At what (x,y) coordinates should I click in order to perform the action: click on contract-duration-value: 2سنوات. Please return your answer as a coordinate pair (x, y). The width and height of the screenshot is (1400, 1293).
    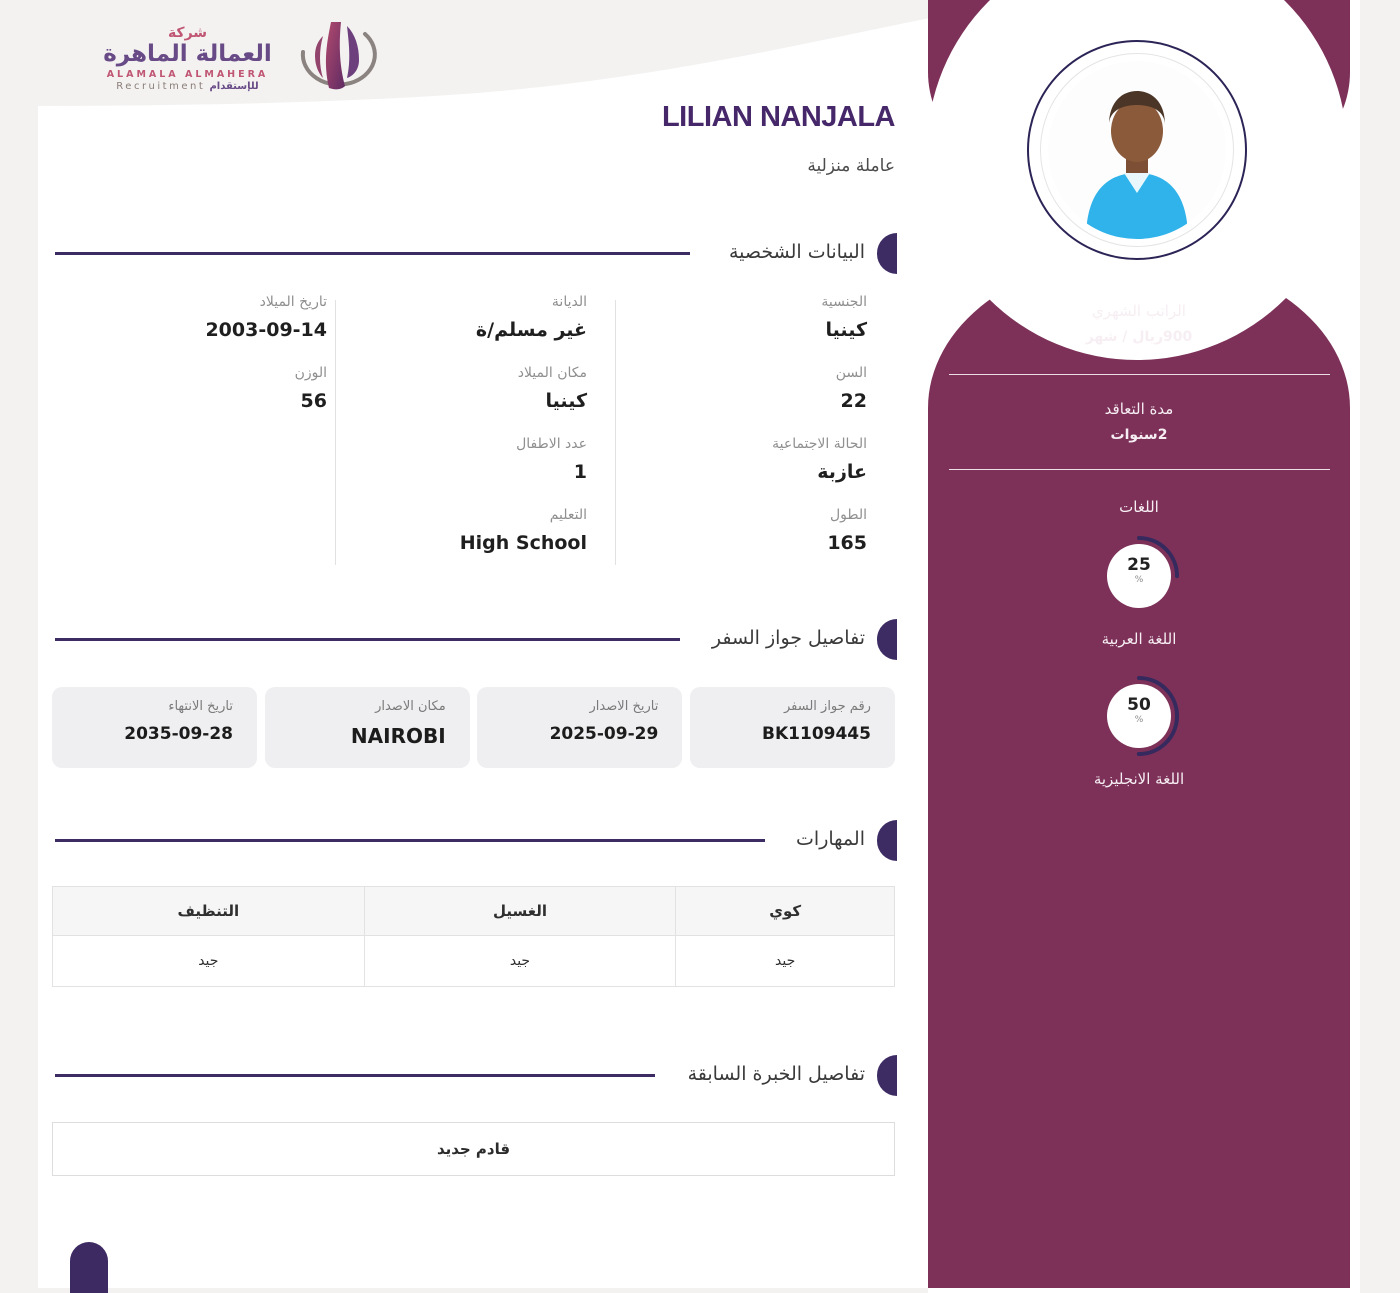
    Looking at the image, I should click on (1139, 435).